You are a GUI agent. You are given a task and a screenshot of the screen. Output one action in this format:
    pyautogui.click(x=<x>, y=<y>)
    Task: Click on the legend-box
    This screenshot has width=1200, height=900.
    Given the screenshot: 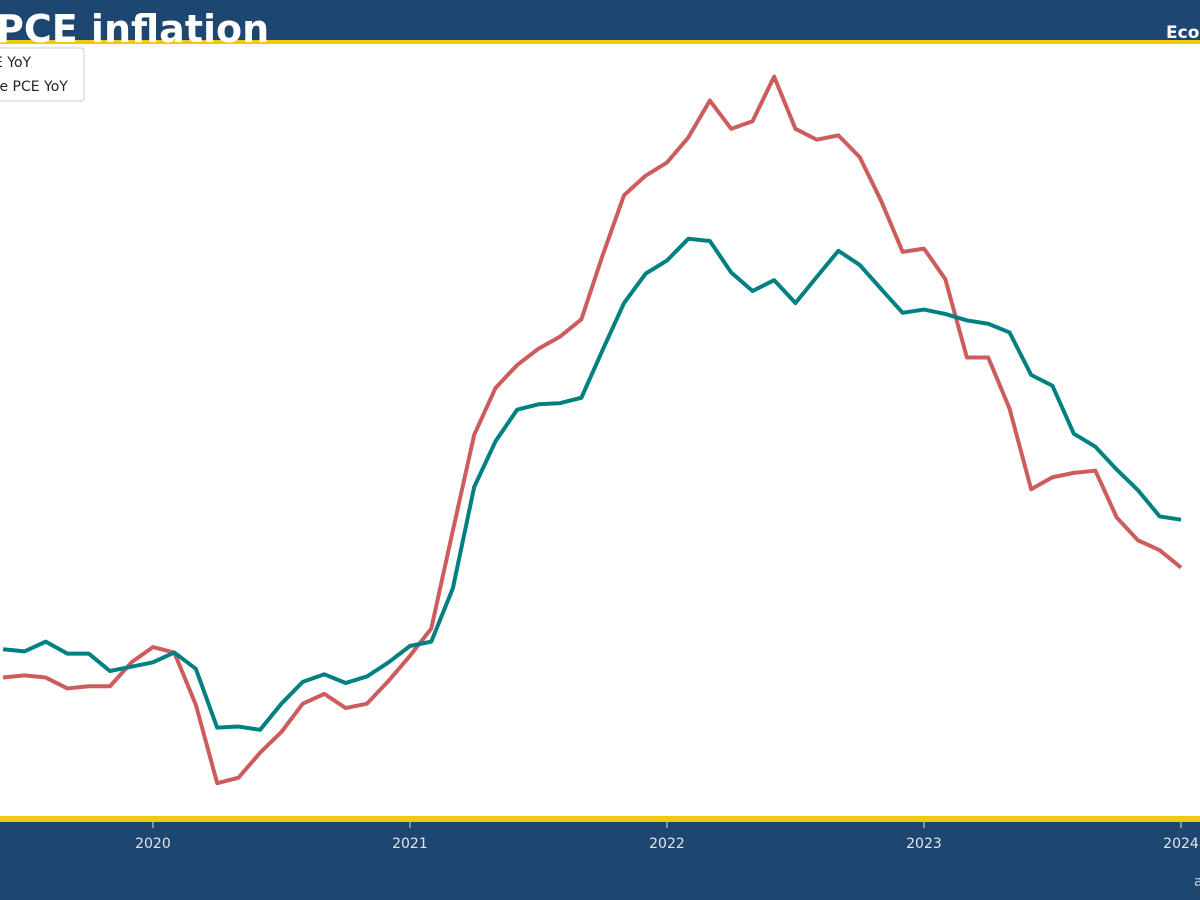 What is the action you would take?
    pyautogui.click(x=42, y=74)
    